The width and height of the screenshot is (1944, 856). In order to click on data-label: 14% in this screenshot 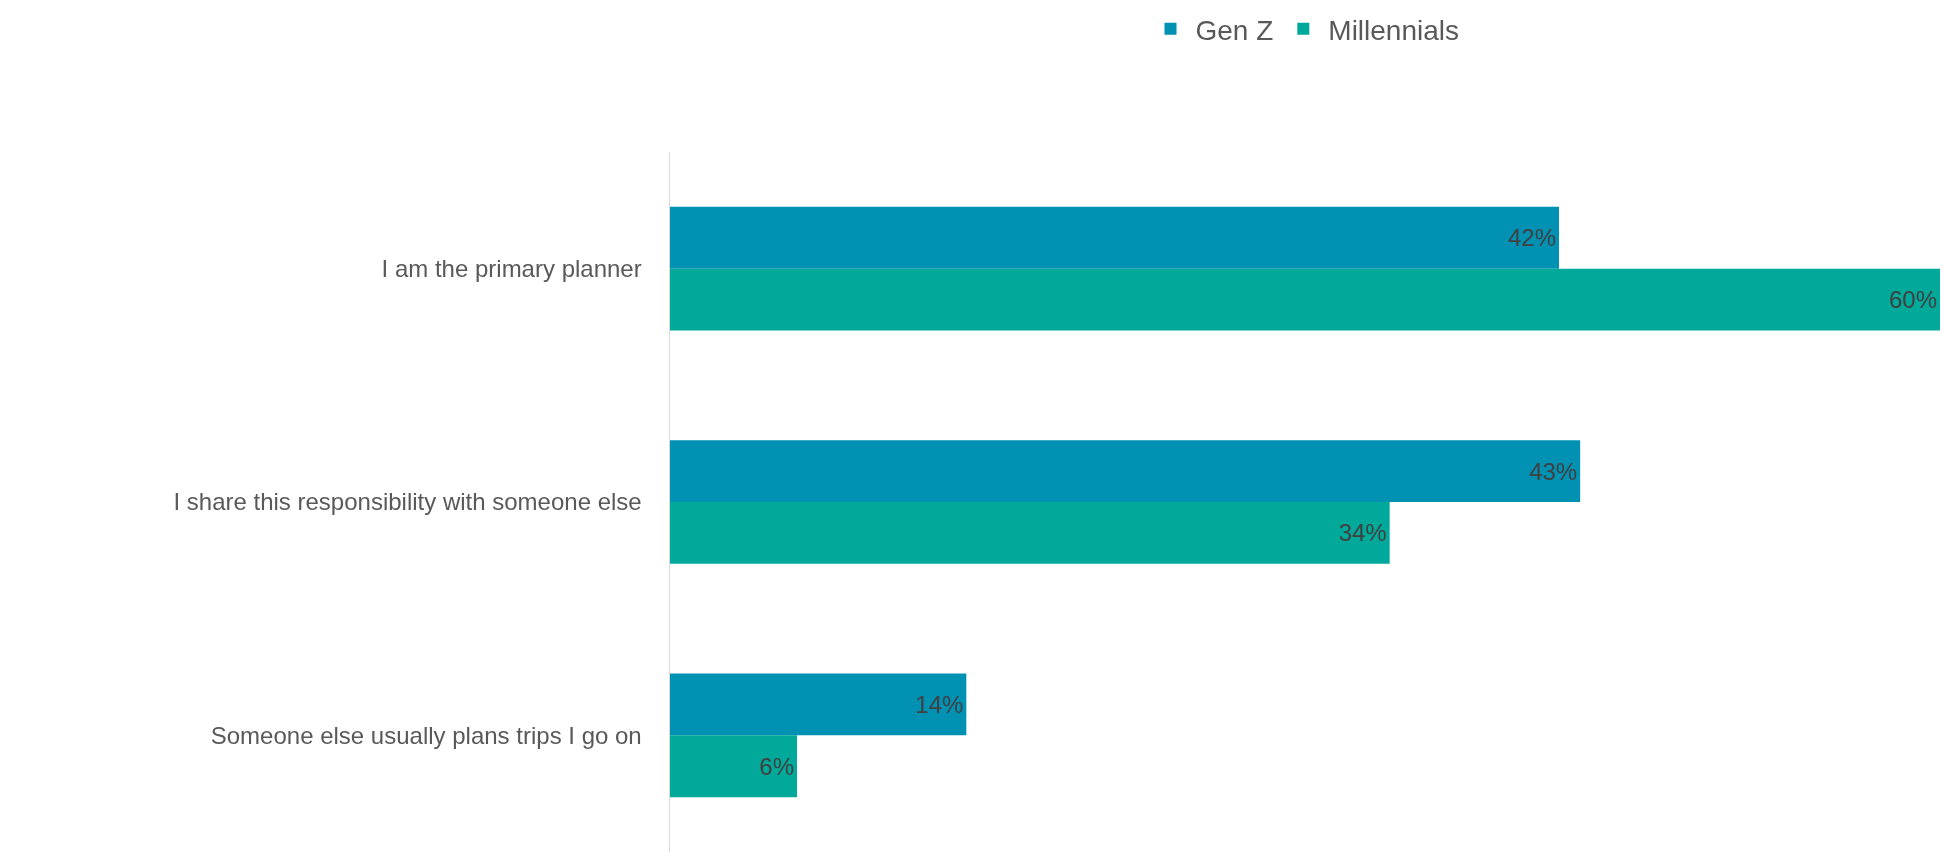, I will do `click(939, 704)`.